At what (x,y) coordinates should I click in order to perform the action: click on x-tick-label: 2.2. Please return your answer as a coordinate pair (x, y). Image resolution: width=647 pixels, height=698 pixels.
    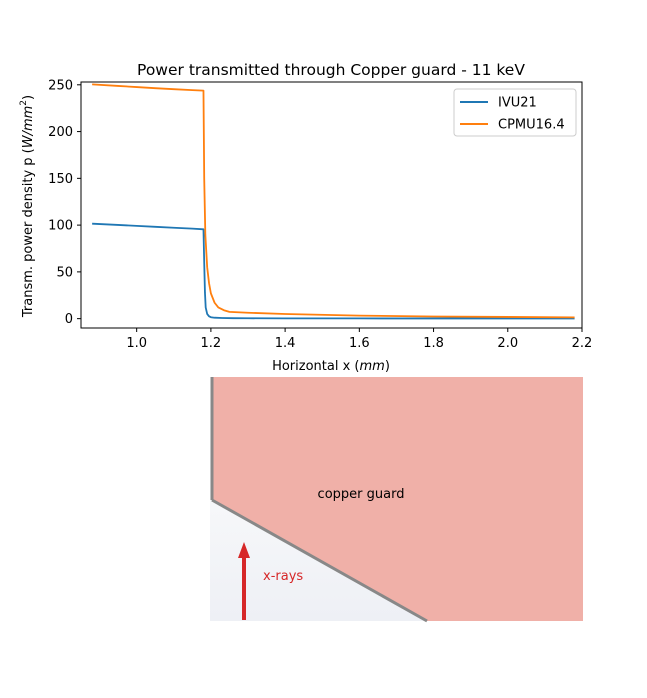
    Looking at the image, I should click on (582, 343).